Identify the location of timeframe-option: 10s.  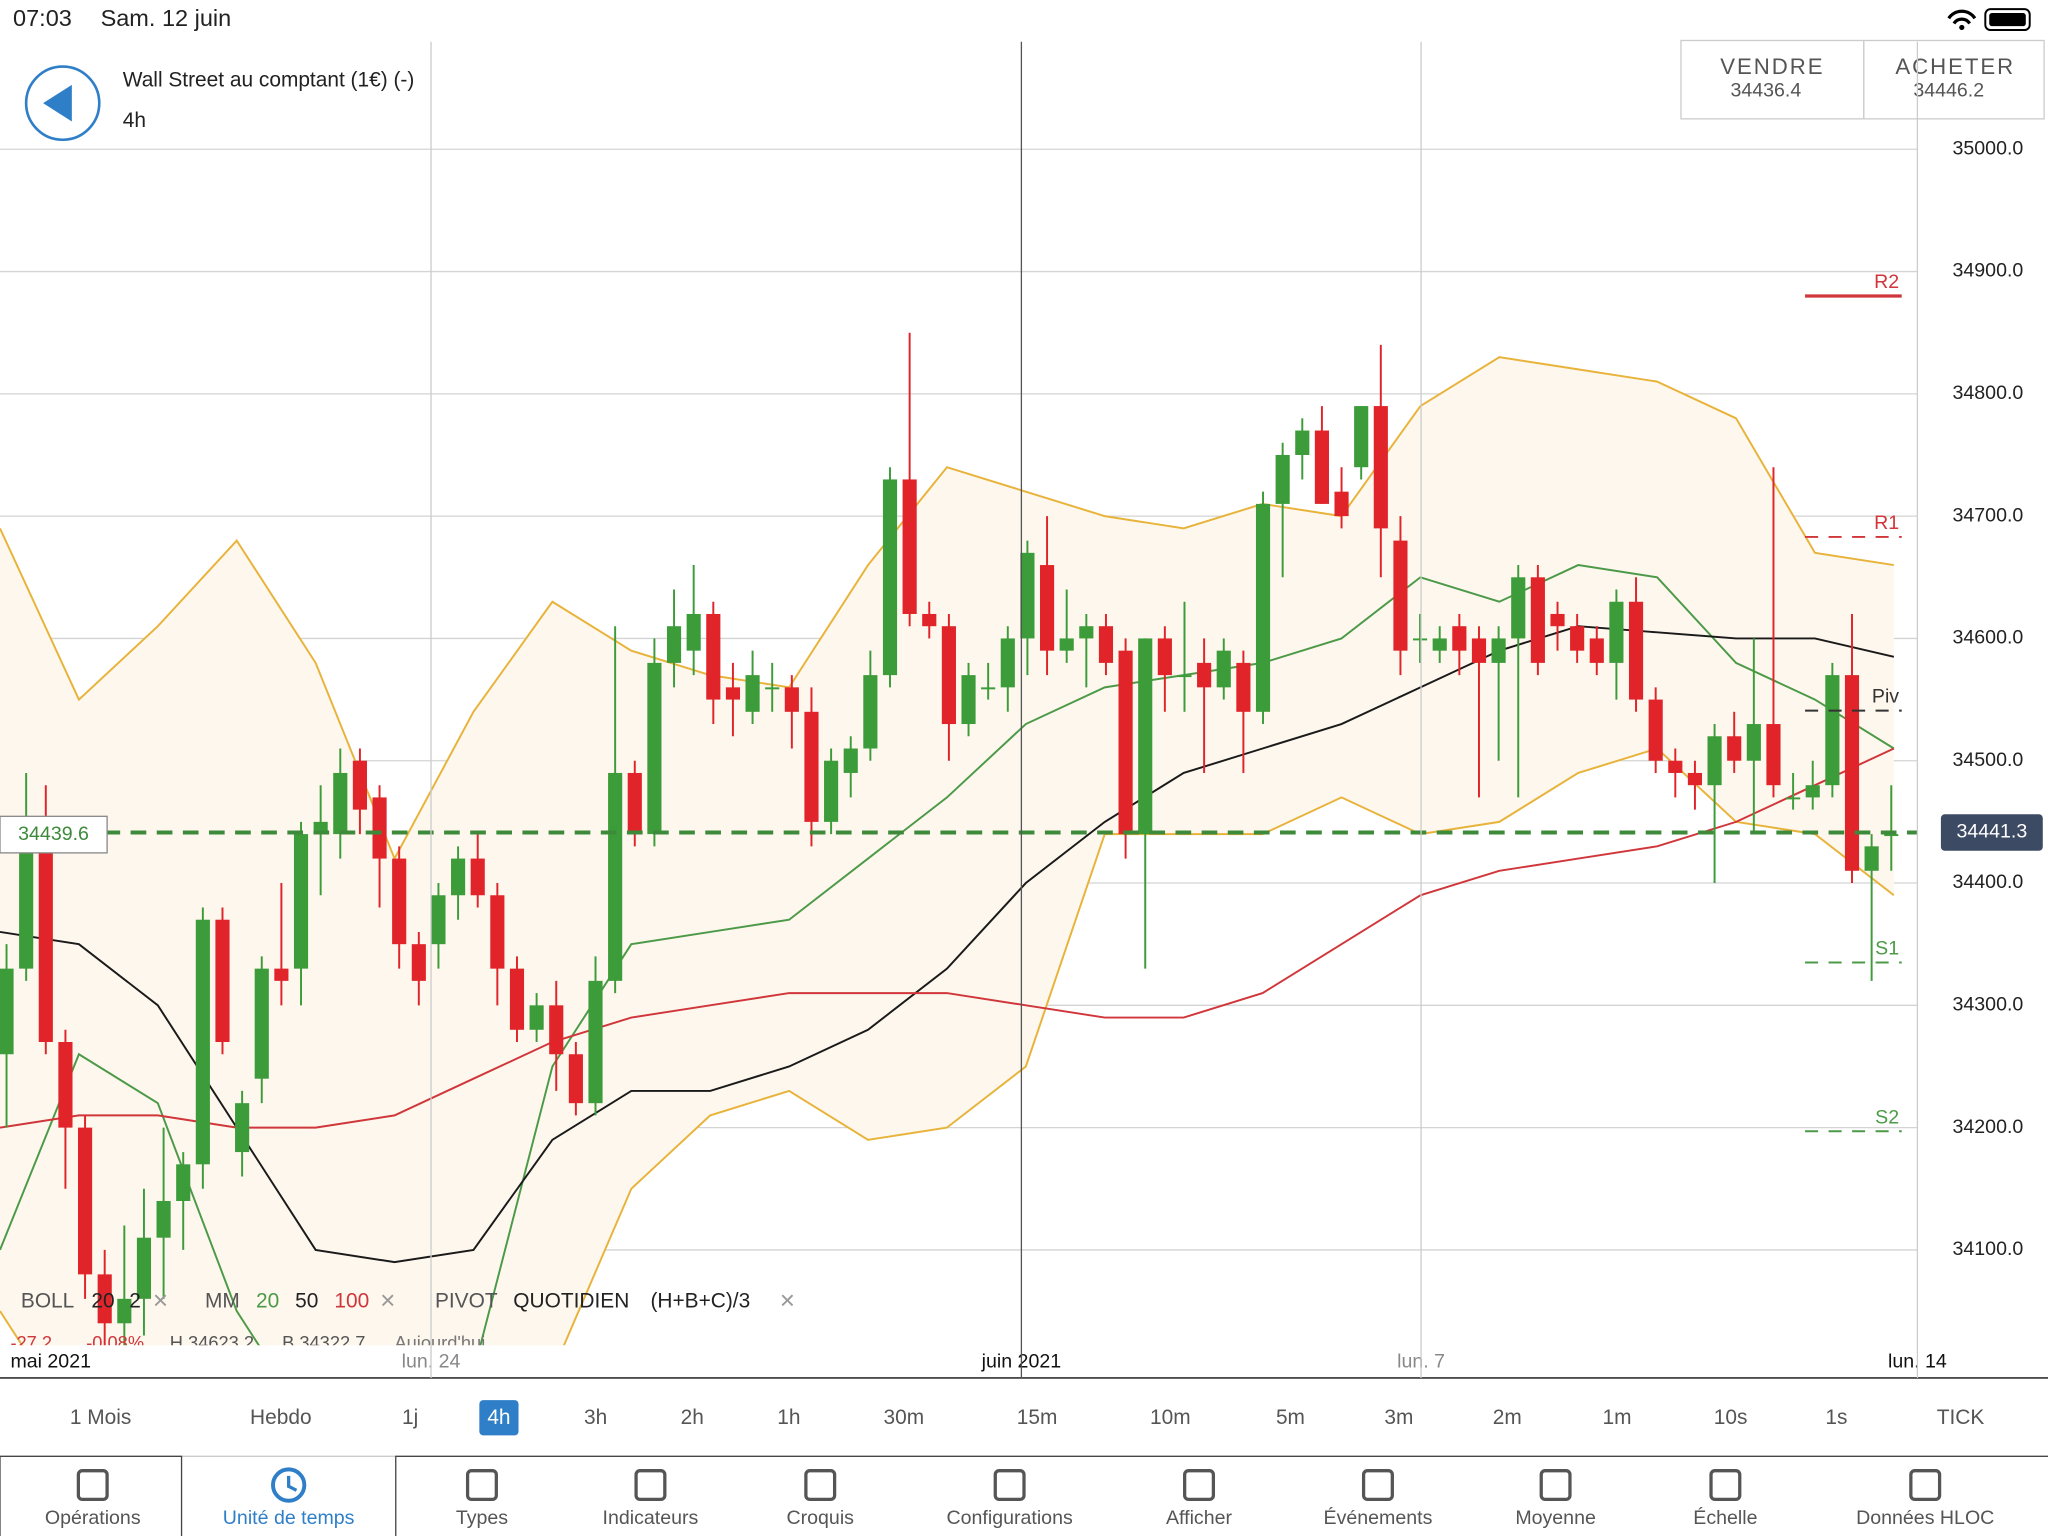
(1731, 1417).